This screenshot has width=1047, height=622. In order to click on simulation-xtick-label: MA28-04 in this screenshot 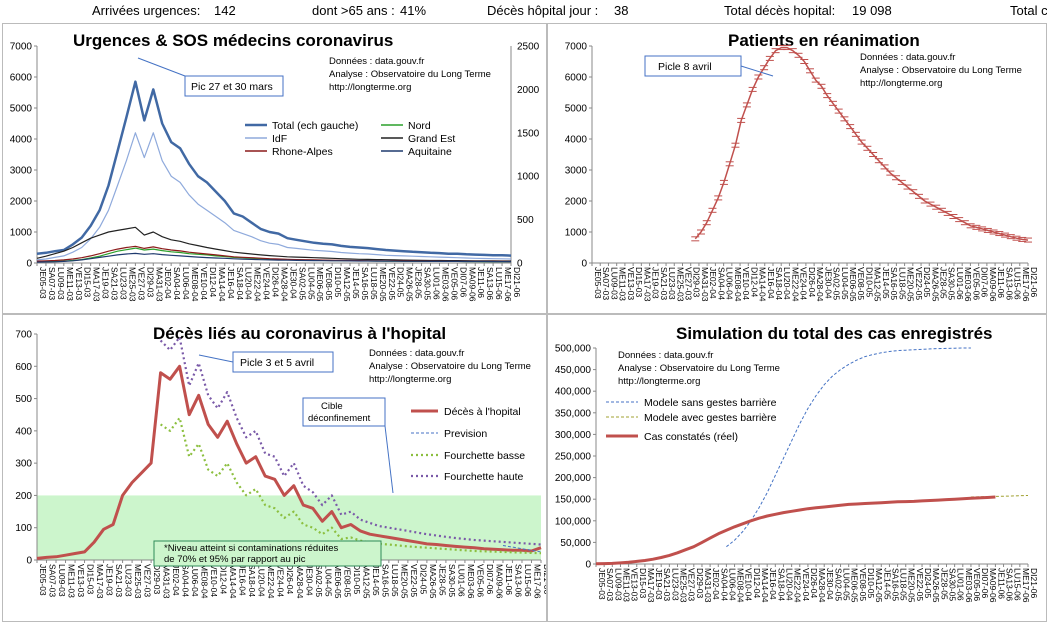, I will do `click(822, 585)`.